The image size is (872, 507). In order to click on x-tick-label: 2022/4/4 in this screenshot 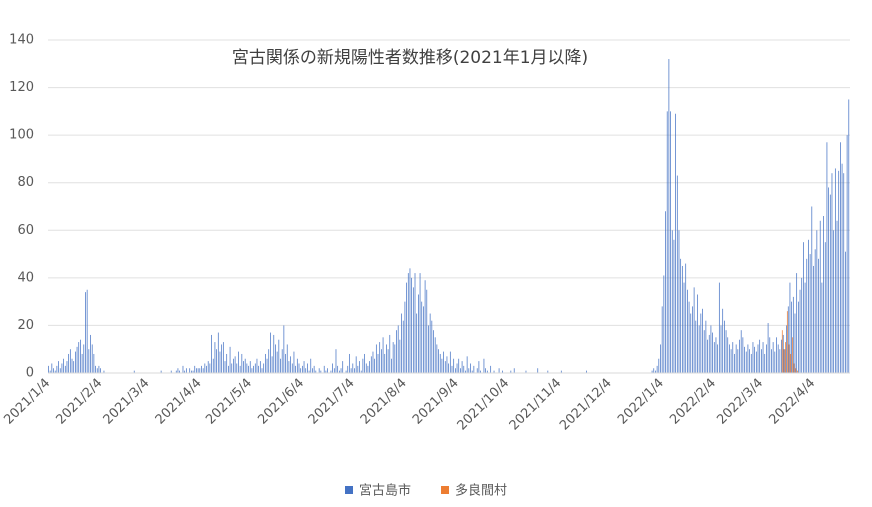, I will do `click(792, 402)`.